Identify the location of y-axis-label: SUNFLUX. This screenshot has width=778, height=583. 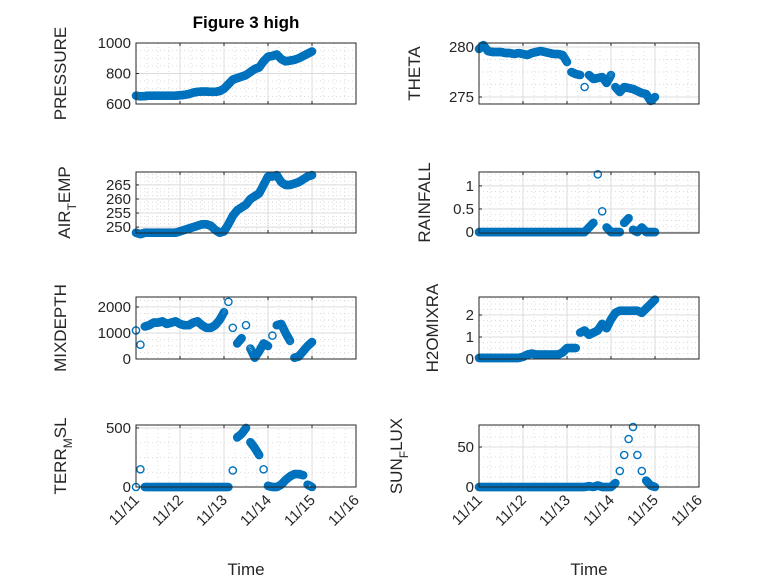
(399, 456).